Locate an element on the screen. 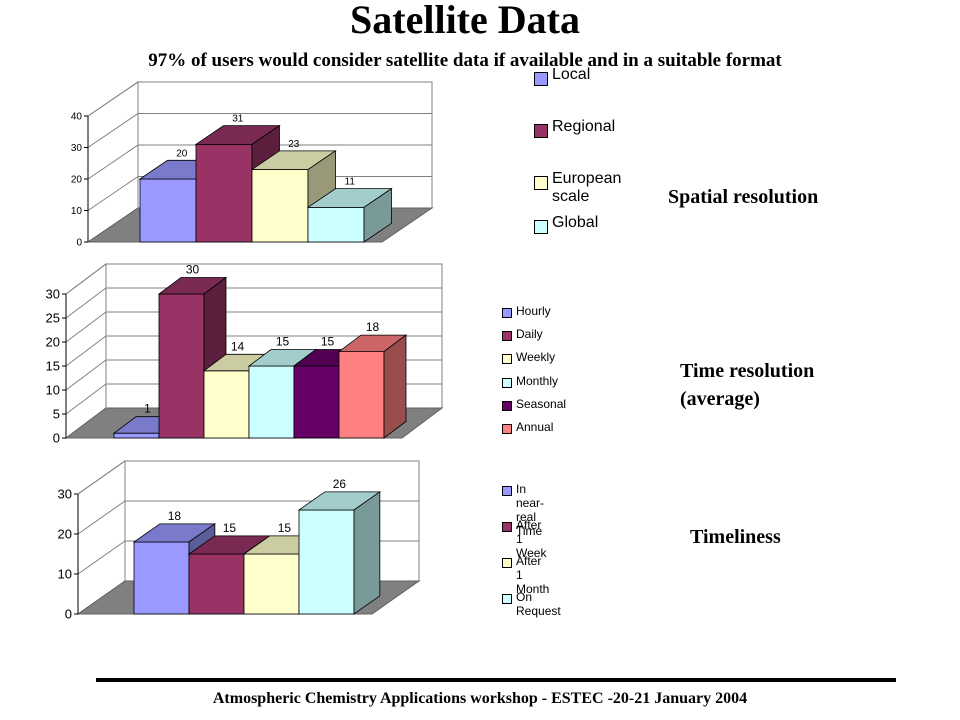 Image resolution: width=960 pixels, height=720 pixels. bar-annual is located at coordinates (372, 386).